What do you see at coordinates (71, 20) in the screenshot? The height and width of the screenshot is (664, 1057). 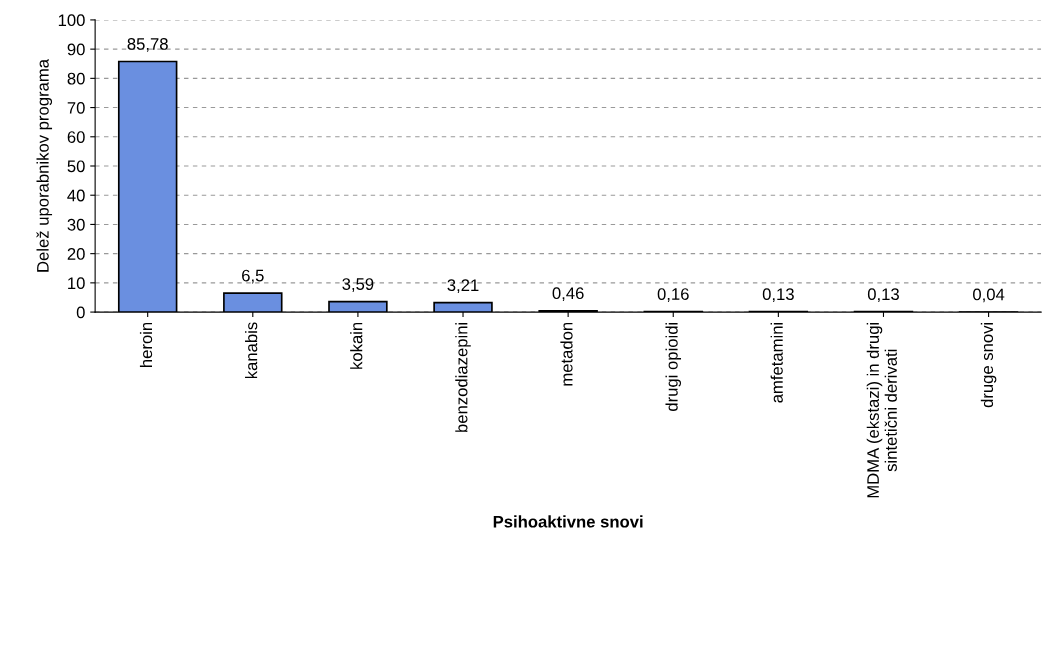 I see `y-tick-label: 100` at bounding box center [71, 20].